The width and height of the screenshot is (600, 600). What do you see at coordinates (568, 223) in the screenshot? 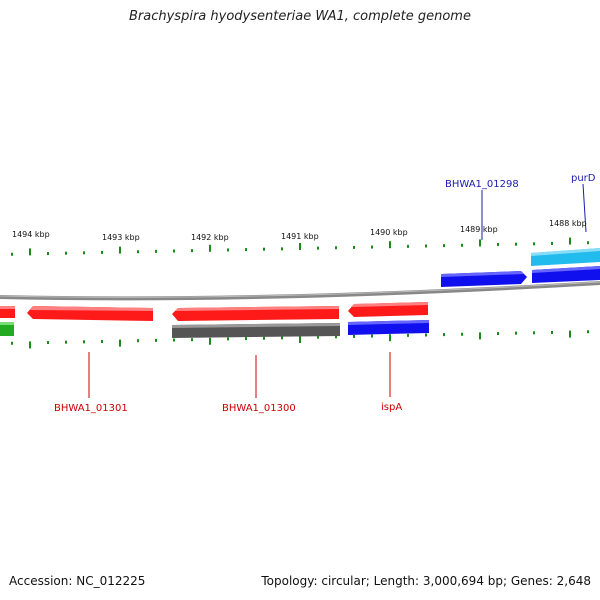
I see `tick-label-1488: 1488 kbp` at bounding box center [568, 223].